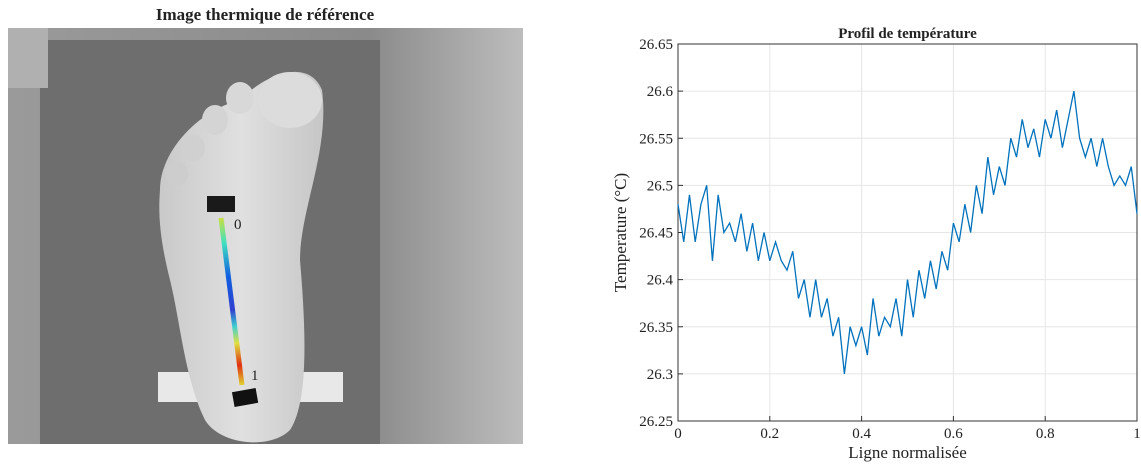 Image resolution: width=1141 pixels, height=469 pixels. Describe the element at coordinates (660, 92) in the screenshot. I see `y-tick-label: 26.6` at that location.